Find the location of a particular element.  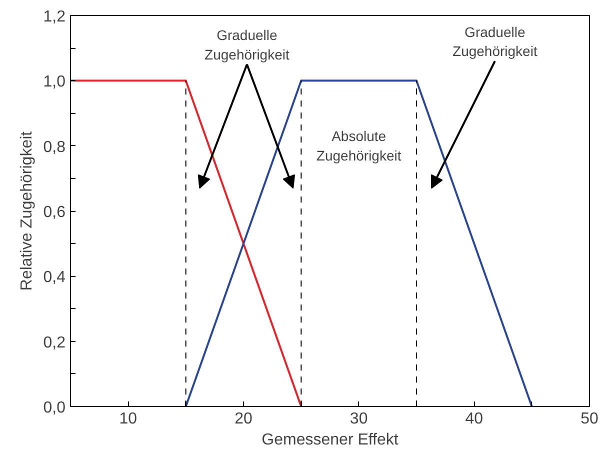

y-tick-label: 0,6 is located at coordinates (54, 212).